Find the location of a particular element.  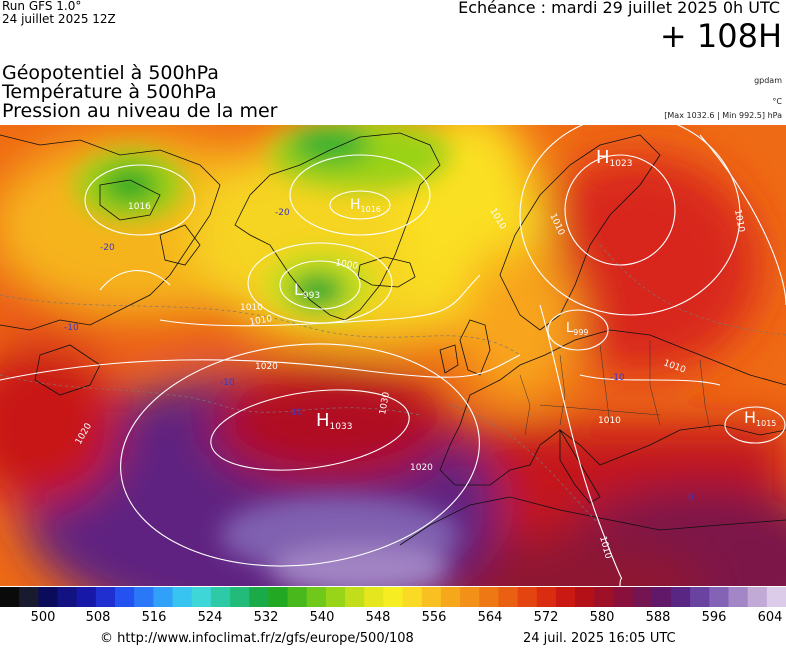

field-title-pressure: Pression au niveau de la mer is located at coordinates (140, 111).